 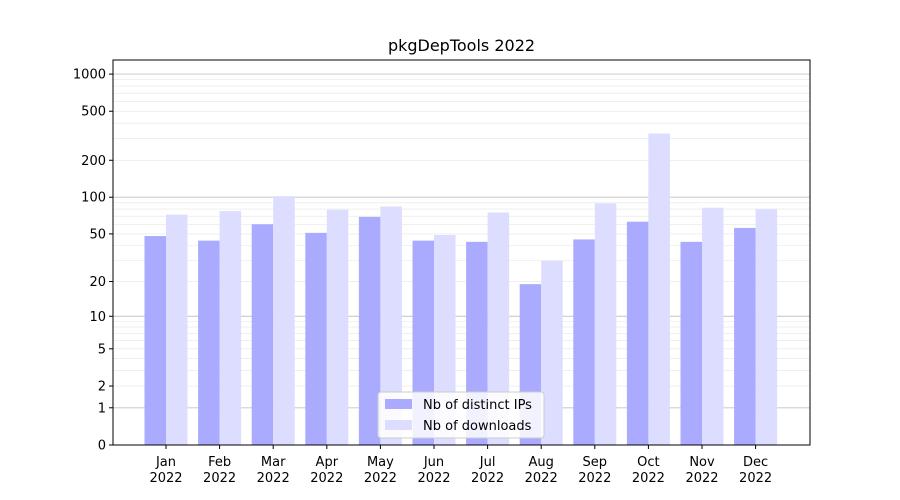 What do you see at coordinates (477, 426) in the screenshot?
I see `legend-label: Nb of downloads` at bounding box center [477, 426].